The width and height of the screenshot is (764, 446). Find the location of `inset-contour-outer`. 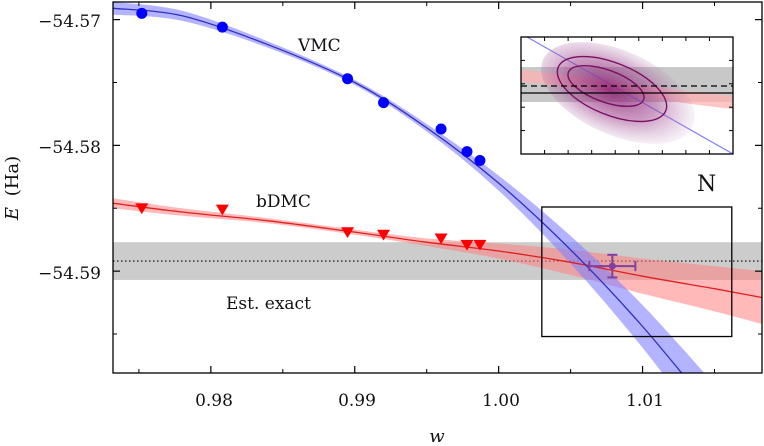

inset-contour-outer is located at coordinates (612, 89).